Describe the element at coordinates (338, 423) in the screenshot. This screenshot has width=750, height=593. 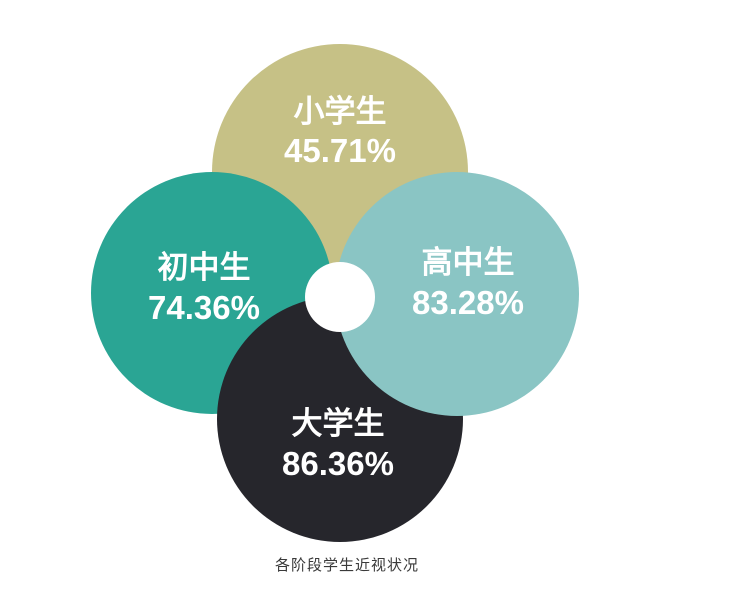
I see `bubble-category-label: 大学生` at that location.